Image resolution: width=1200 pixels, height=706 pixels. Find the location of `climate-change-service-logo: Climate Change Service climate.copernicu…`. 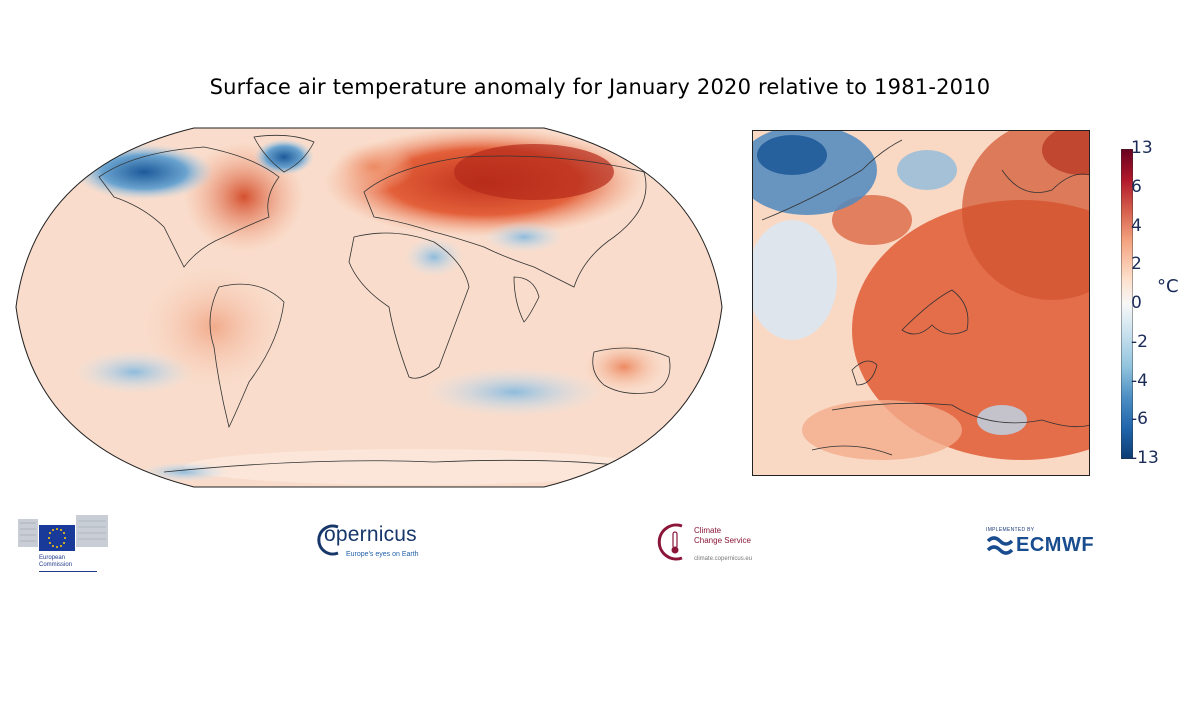

climate-change-service-logo: Climate Change Service climate.copernicu… is located at coordinates (717, 543).